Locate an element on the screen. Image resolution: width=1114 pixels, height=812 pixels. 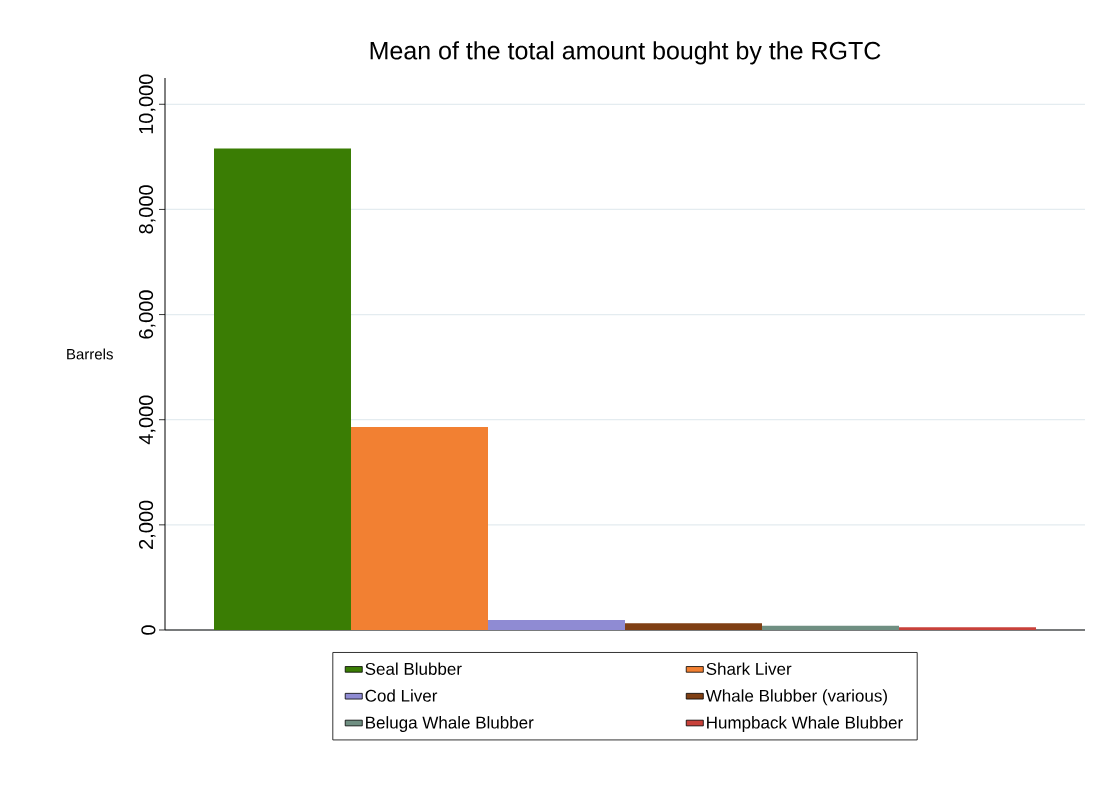
chart-title: Mean of the total amount bought by the RGTC is located at coordinates (625, 53).